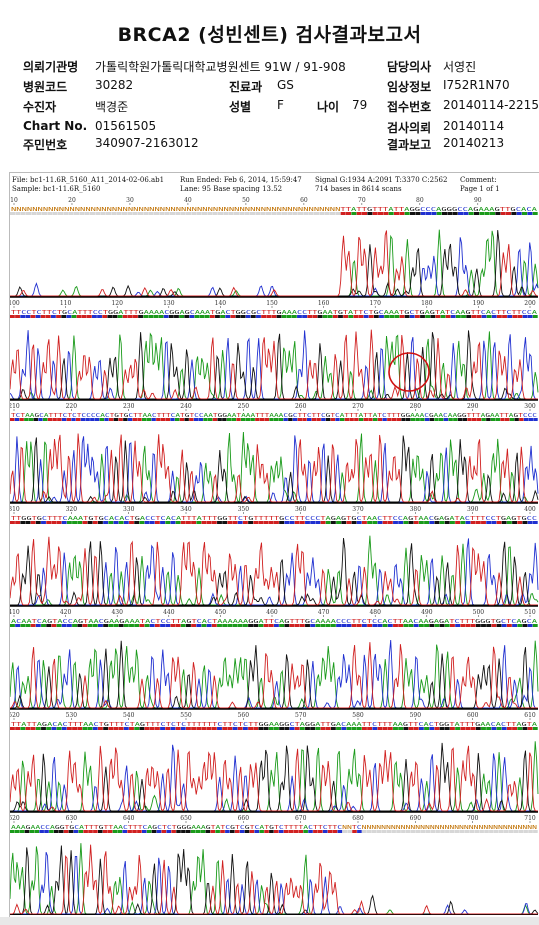 The height and width of the screenshot is (925, 539). What do you see at coordinates (491, 105) in the screenshot?
I see `receipt-no-value: 20140114-22153` at bounding box center [491, 105].